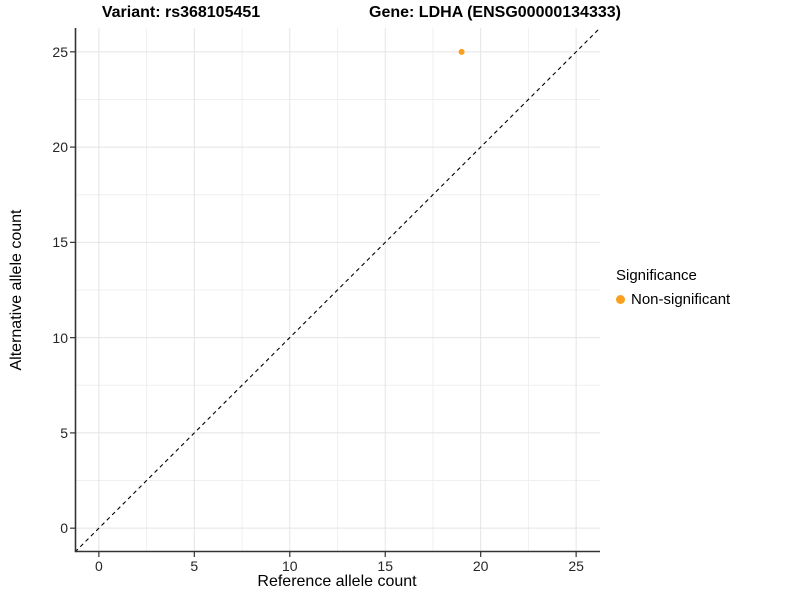 This screenshot has height=600, width=800. What do you see at coordinates (620, 299) in the screenshot?
I see `non-significant-point-icon` at bounding box center [620, 299].